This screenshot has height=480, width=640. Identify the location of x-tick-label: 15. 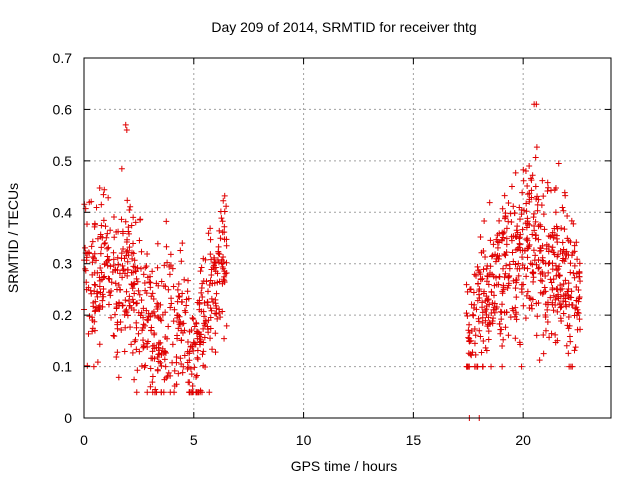
(414, 440).